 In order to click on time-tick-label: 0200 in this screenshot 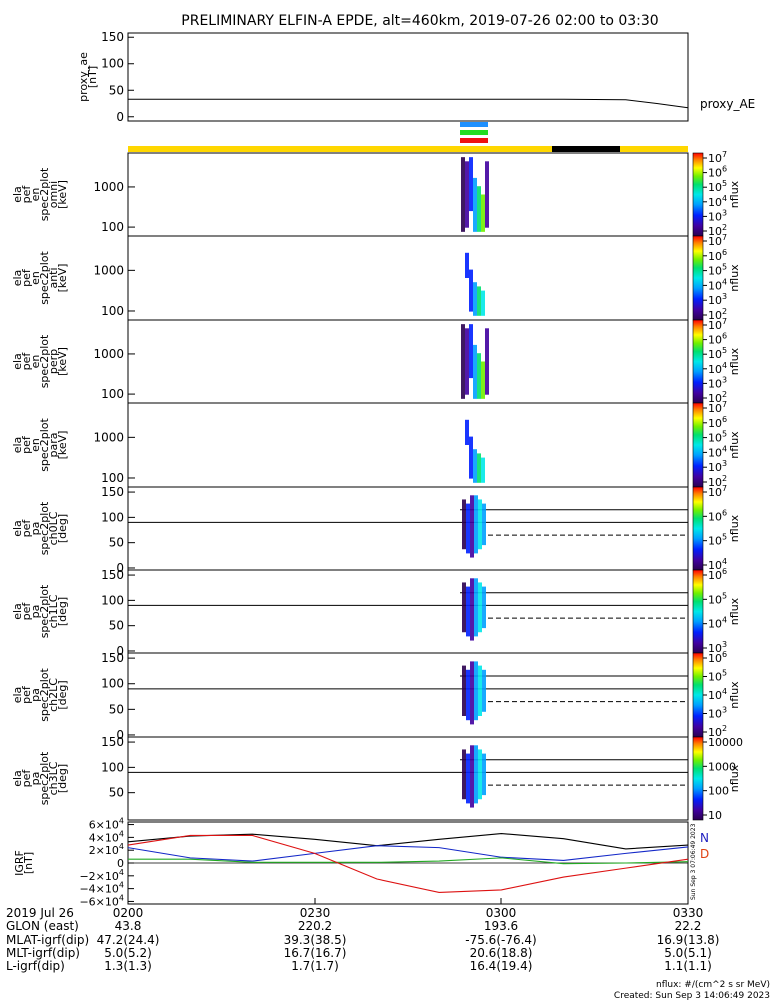, I will do `click(128, 913)`.